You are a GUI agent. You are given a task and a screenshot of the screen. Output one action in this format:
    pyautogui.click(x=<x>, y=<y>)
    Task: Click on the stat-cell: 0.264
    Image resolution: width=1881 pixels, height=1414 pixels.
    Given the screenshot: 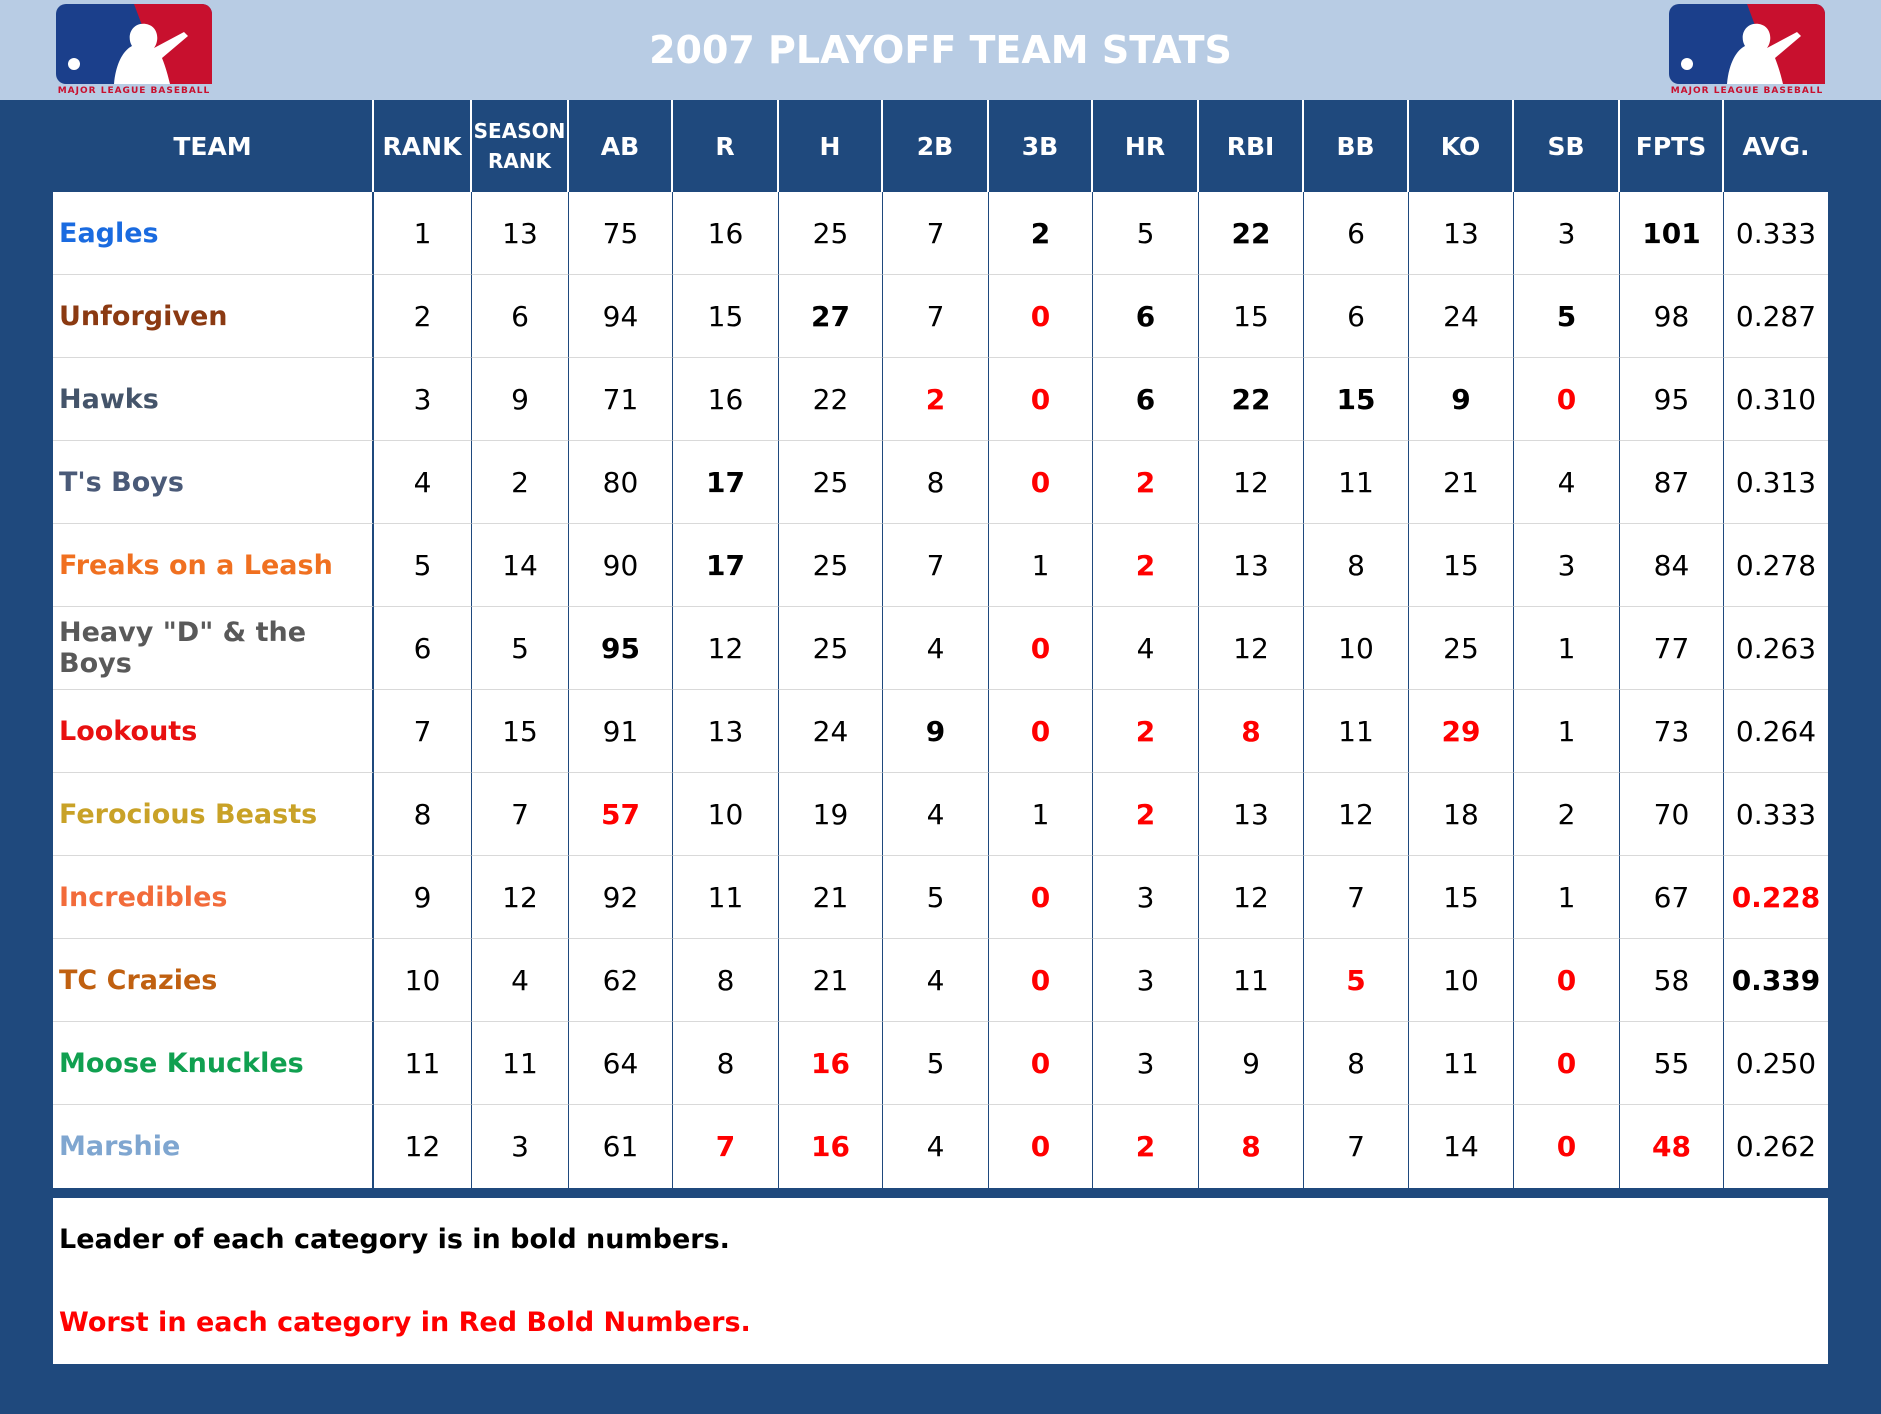 What is the action you would take?
    pyautogui.click(x=1776, y=731)
    